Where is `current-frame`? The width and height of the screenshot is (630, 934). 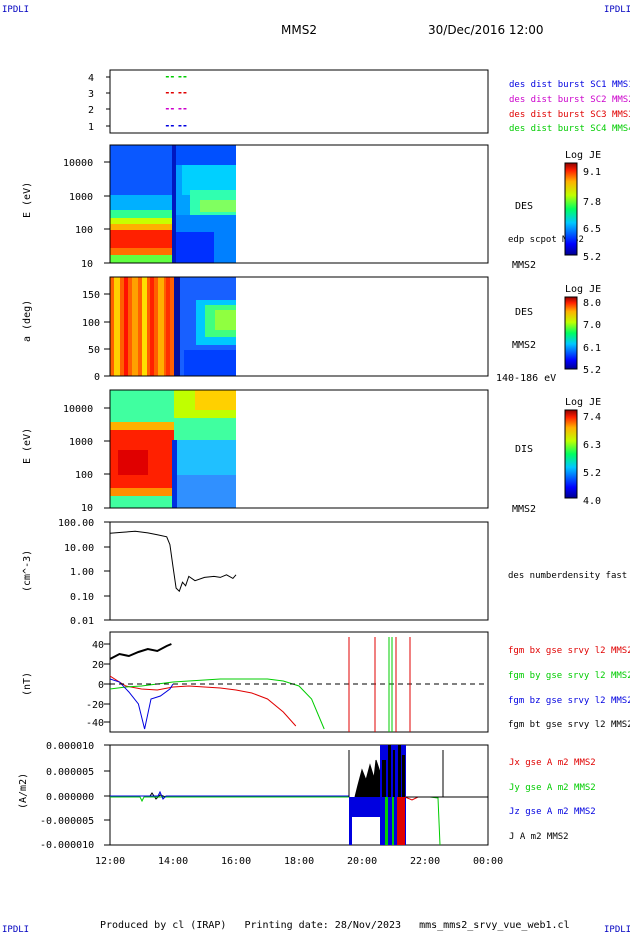
current-frame is located at coordinates (299, 795).